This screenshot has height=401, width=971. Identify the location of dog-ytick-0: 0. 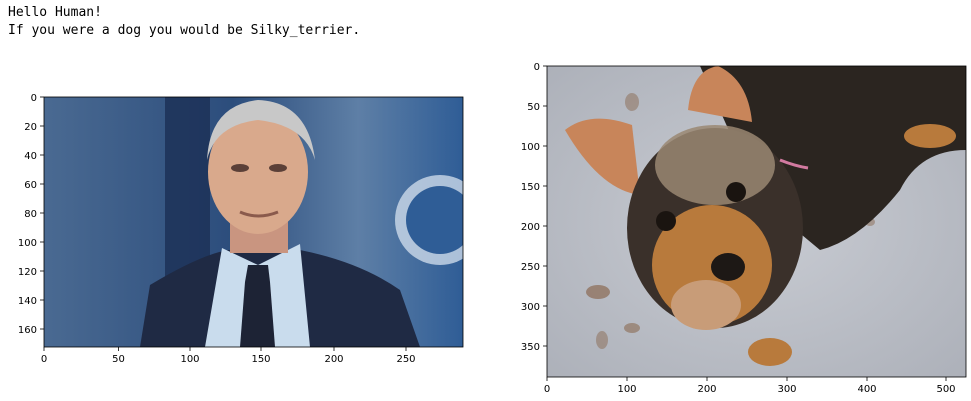
(537, 67).